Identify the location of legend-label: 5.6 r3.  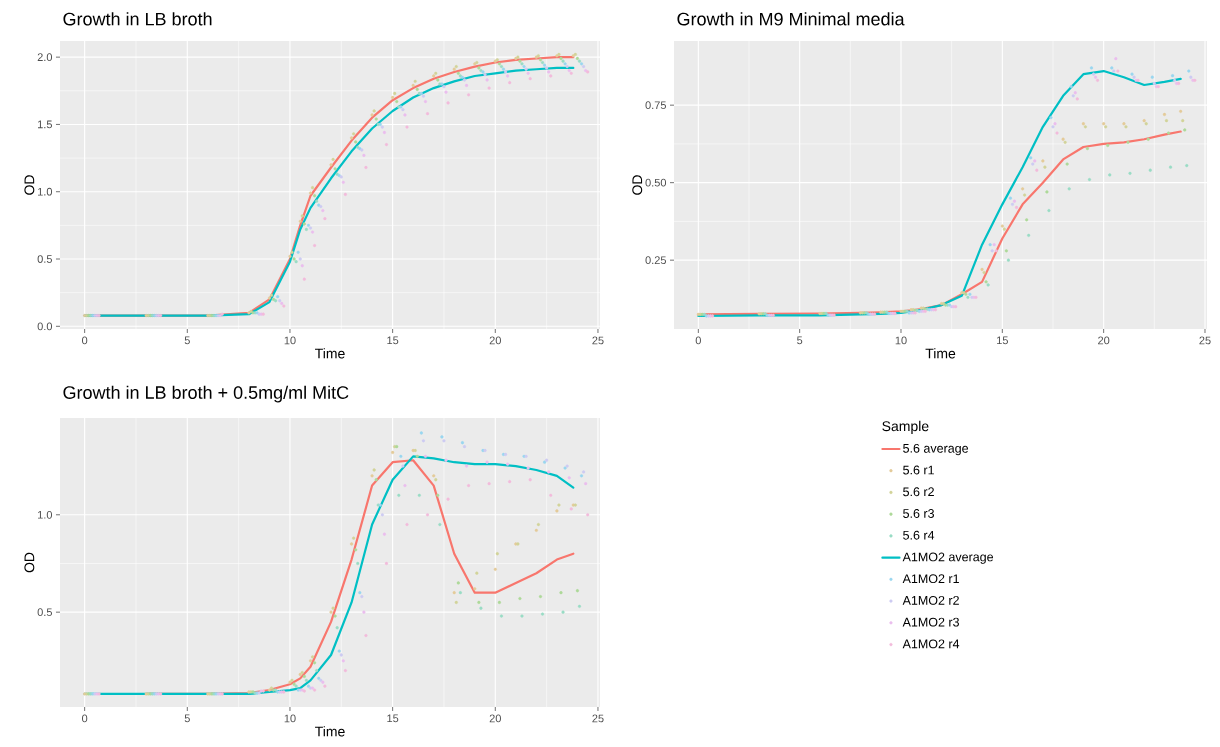
(918, 513).